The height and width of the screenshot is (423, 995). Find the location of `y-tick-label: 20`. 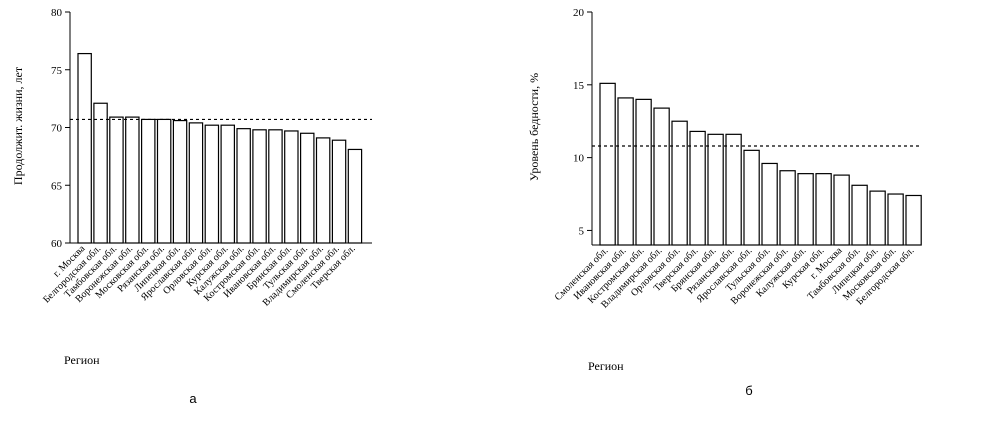

y-tick-label: 20 is located at coordinates (579, 13).